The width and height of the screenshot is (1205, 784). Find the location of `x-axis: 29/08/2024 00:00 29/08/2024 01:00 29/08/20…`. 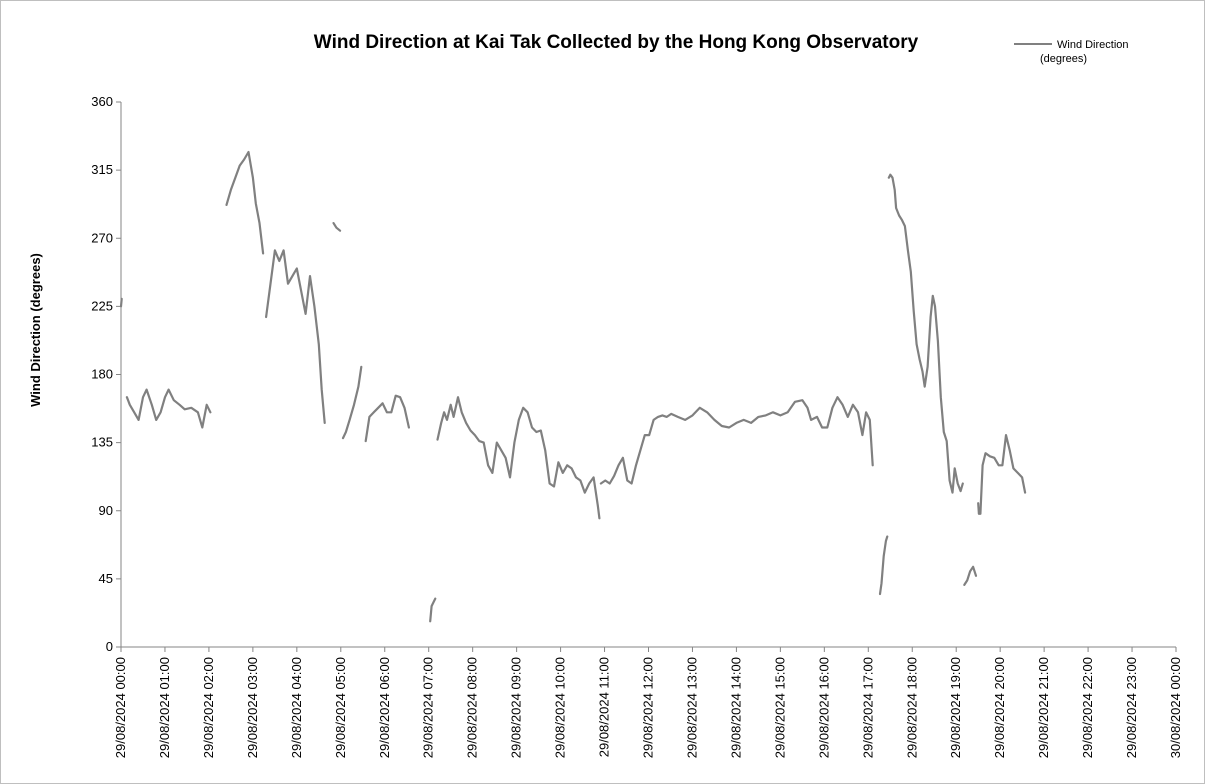

x-axis: 29/08/2024 00:00 29/08/2024 01:00 29/08/20… is located at coordinates (648, 702).